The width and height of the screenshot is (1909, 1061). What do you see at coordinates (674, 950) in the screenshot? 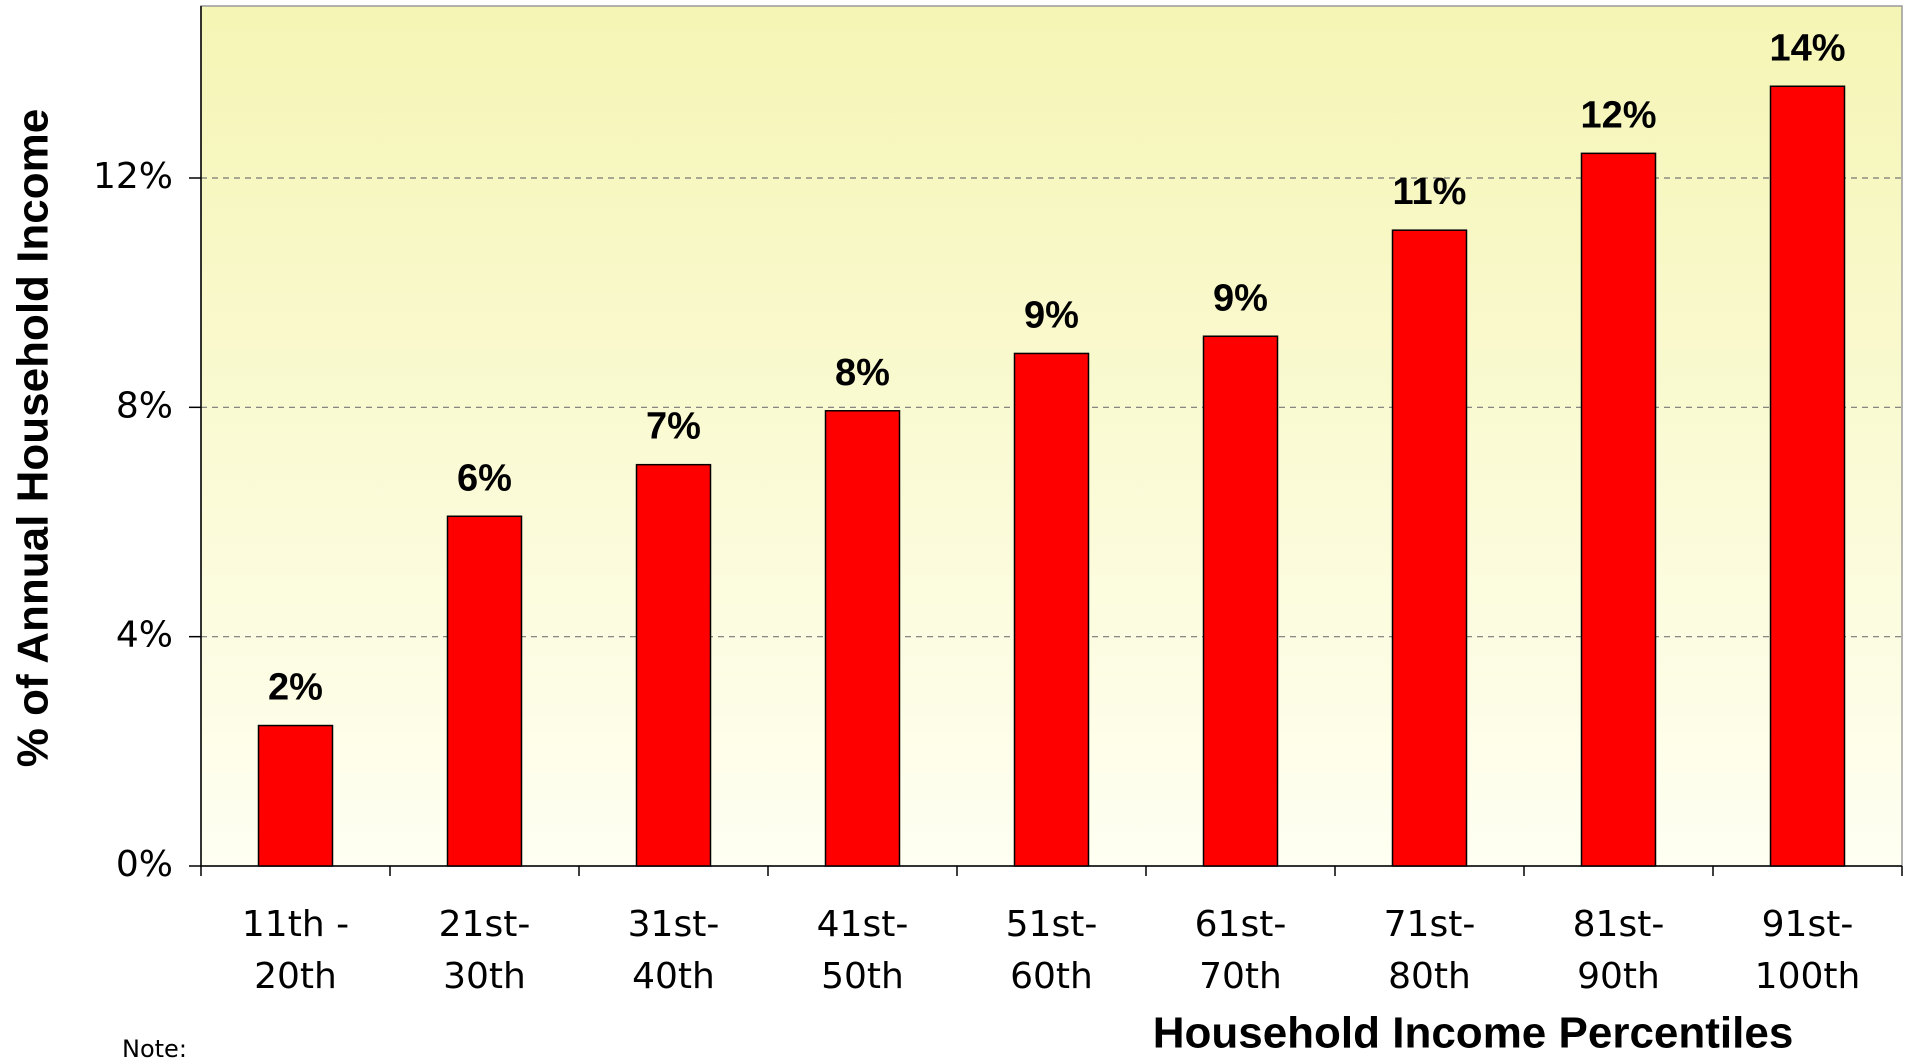
I see `x-tick-label: 31st-40th` at bounding box center [674, 950].